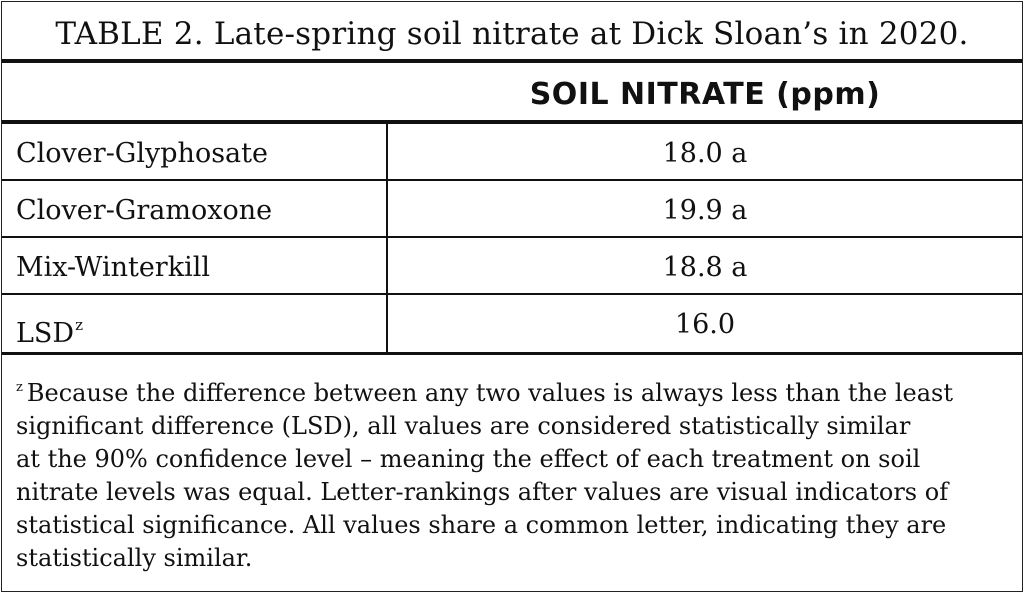 The height and width of the screenshot is (594, 1024). I want to click on header-treatment-cell, so click(195, 91).